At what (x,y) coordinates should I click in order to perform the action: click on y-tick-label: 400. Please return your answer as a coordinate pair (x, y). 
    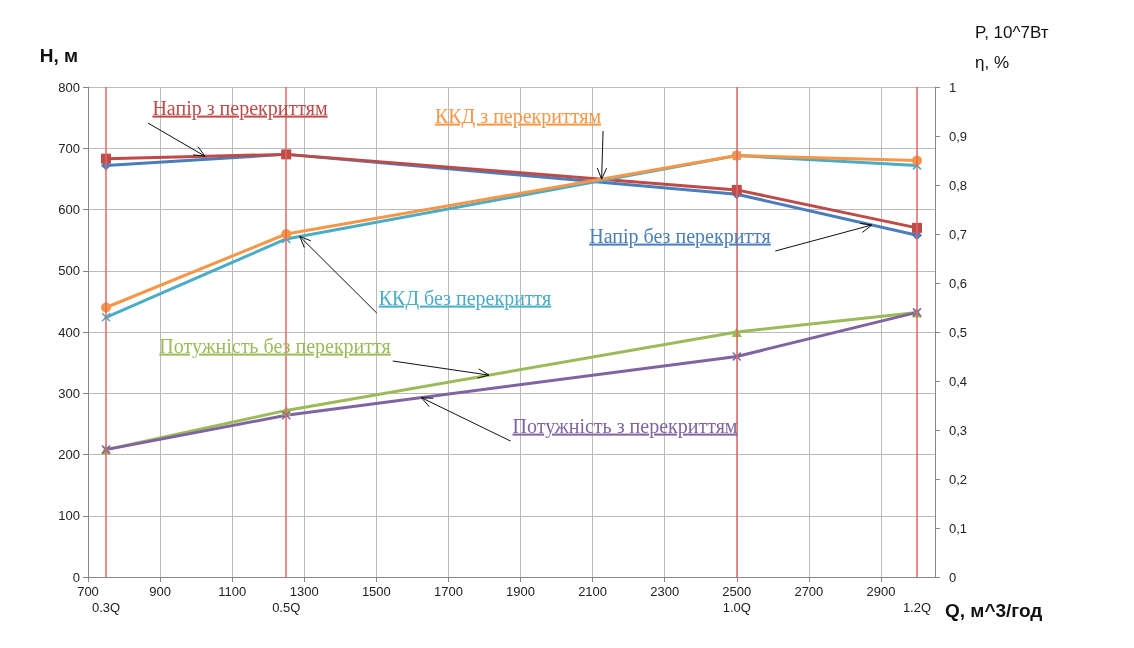
    Looking at the image, I should click on (69, 332).